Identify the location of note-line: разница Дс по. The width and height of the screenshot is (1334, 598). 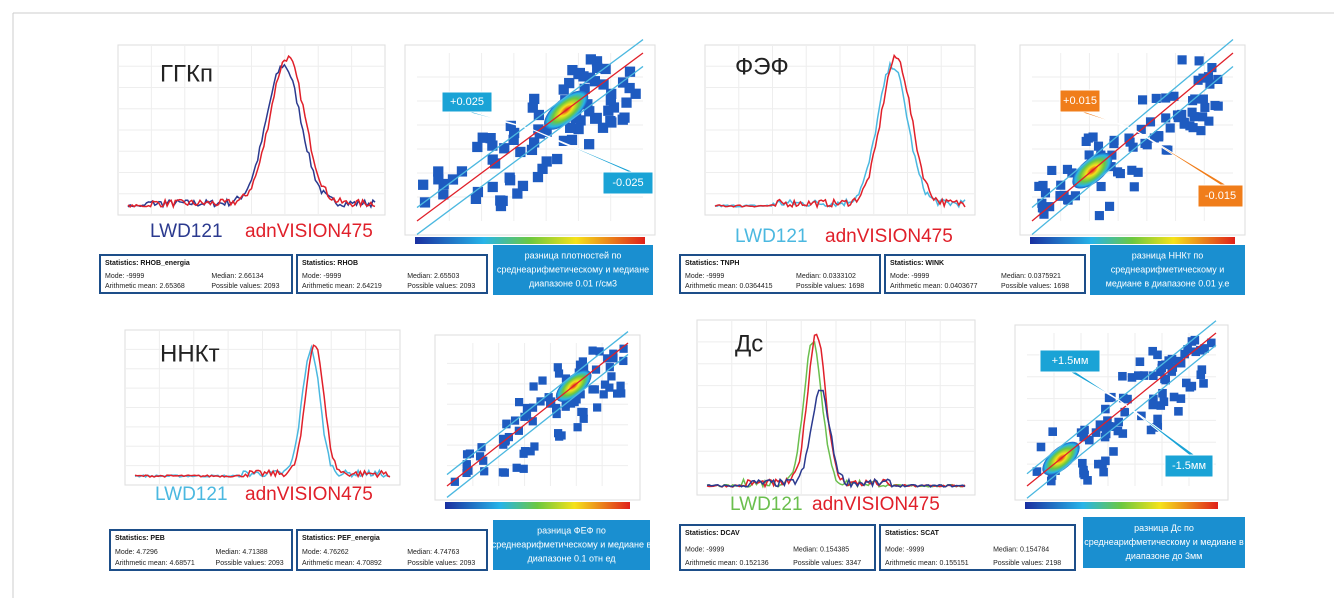
(1164, 528).